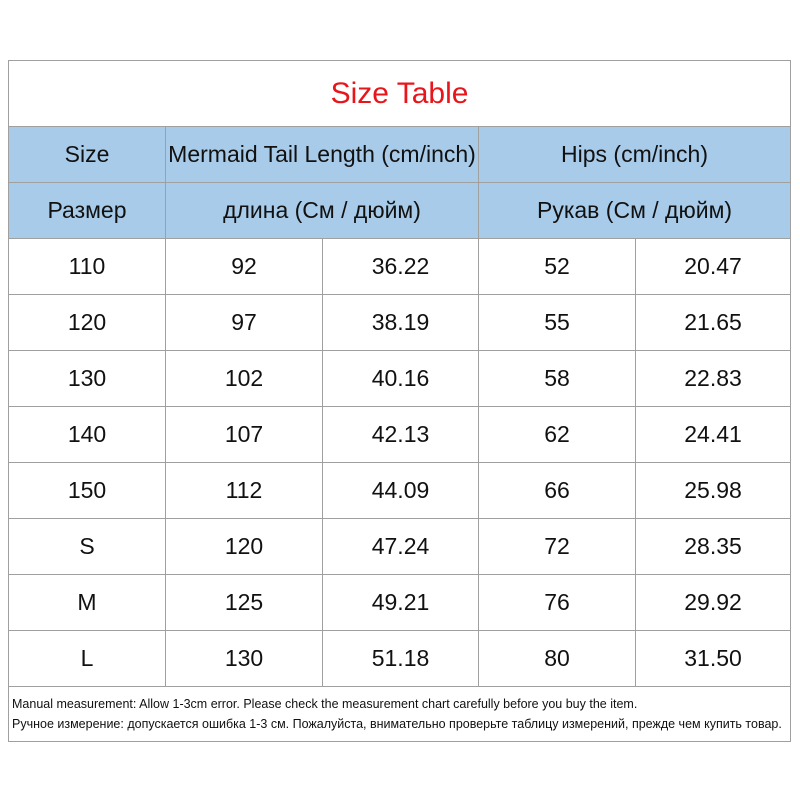 The image size is (800, 800). What do you see at coordinates (713, 434) in the screenshot?
I see `data-cell: 24.41` at bounding box center [713, 434].